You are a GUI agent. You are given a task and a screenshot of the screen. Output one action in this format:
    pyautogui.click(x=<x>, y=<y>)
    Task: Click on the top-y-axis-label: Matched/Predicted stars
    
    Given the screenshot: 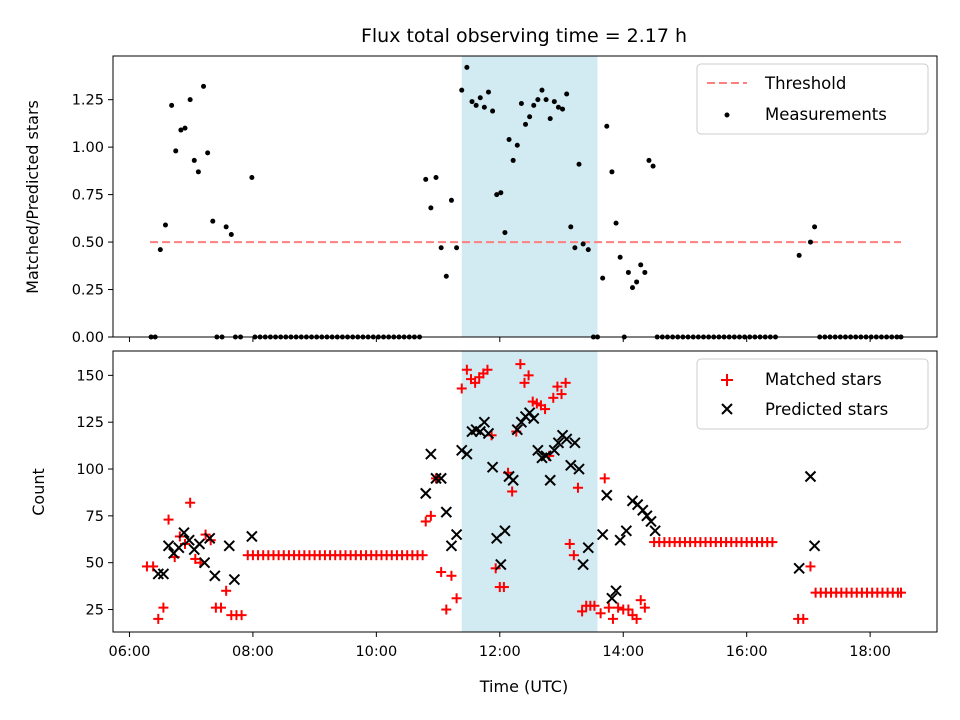 What is the action you would take?
    pyautogui.click(x=32, y=197)
    